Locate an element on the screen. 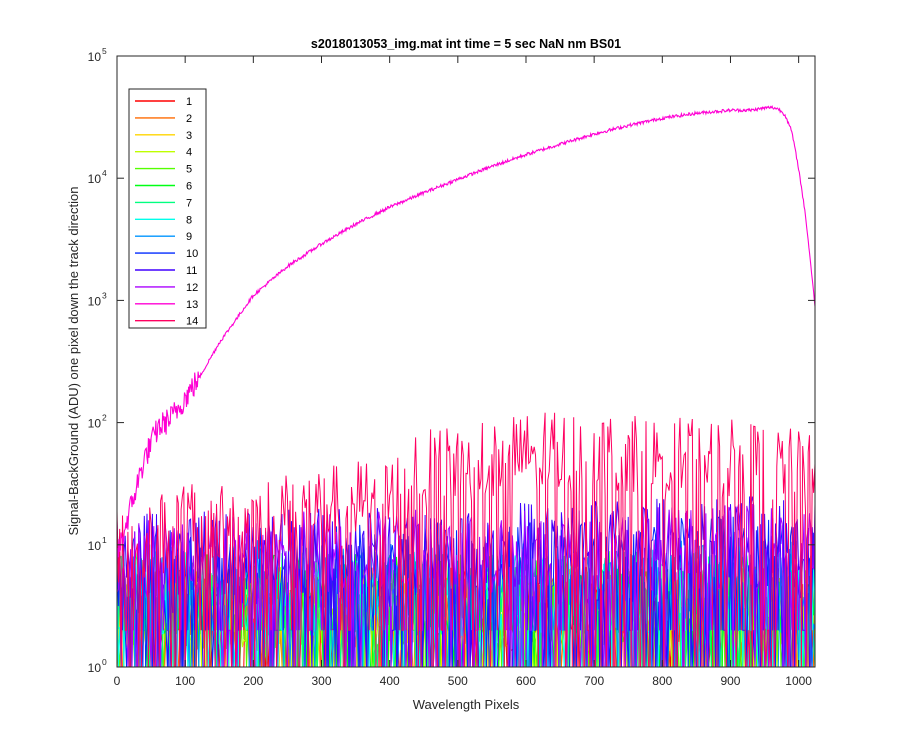 This screenshot has width=900, height=750. svg-text: 0 is located at coordinates (104, 662).